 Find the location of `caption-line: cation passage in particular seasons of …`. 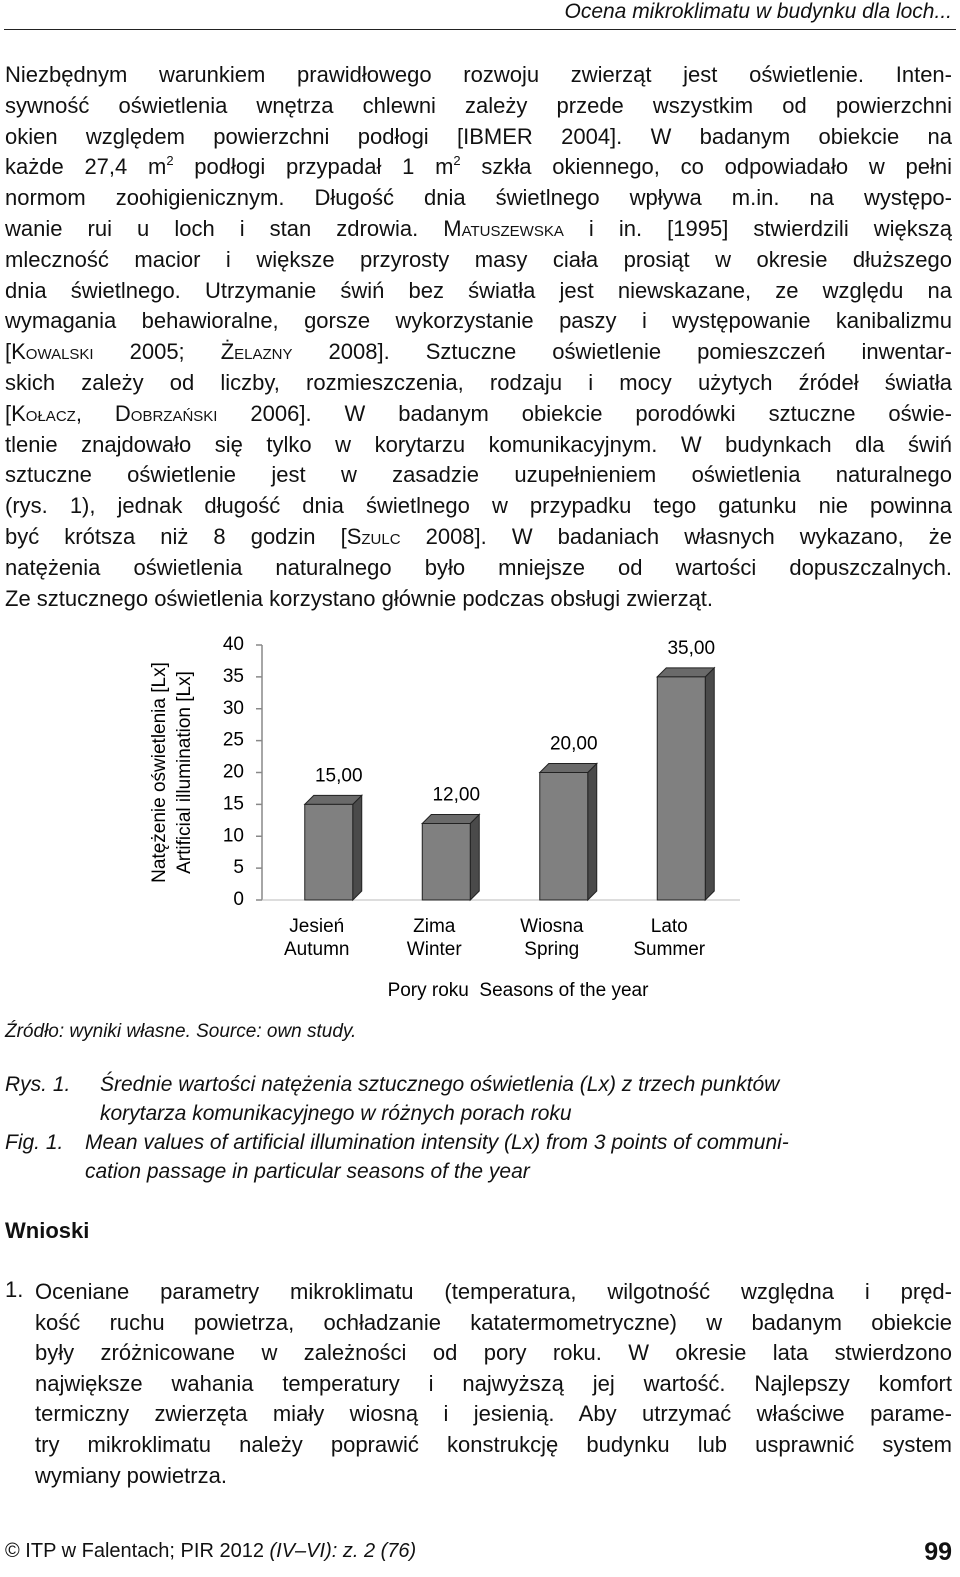

caption-line: cation passage in particular seasons of … is located at coordinates (307, 1171).